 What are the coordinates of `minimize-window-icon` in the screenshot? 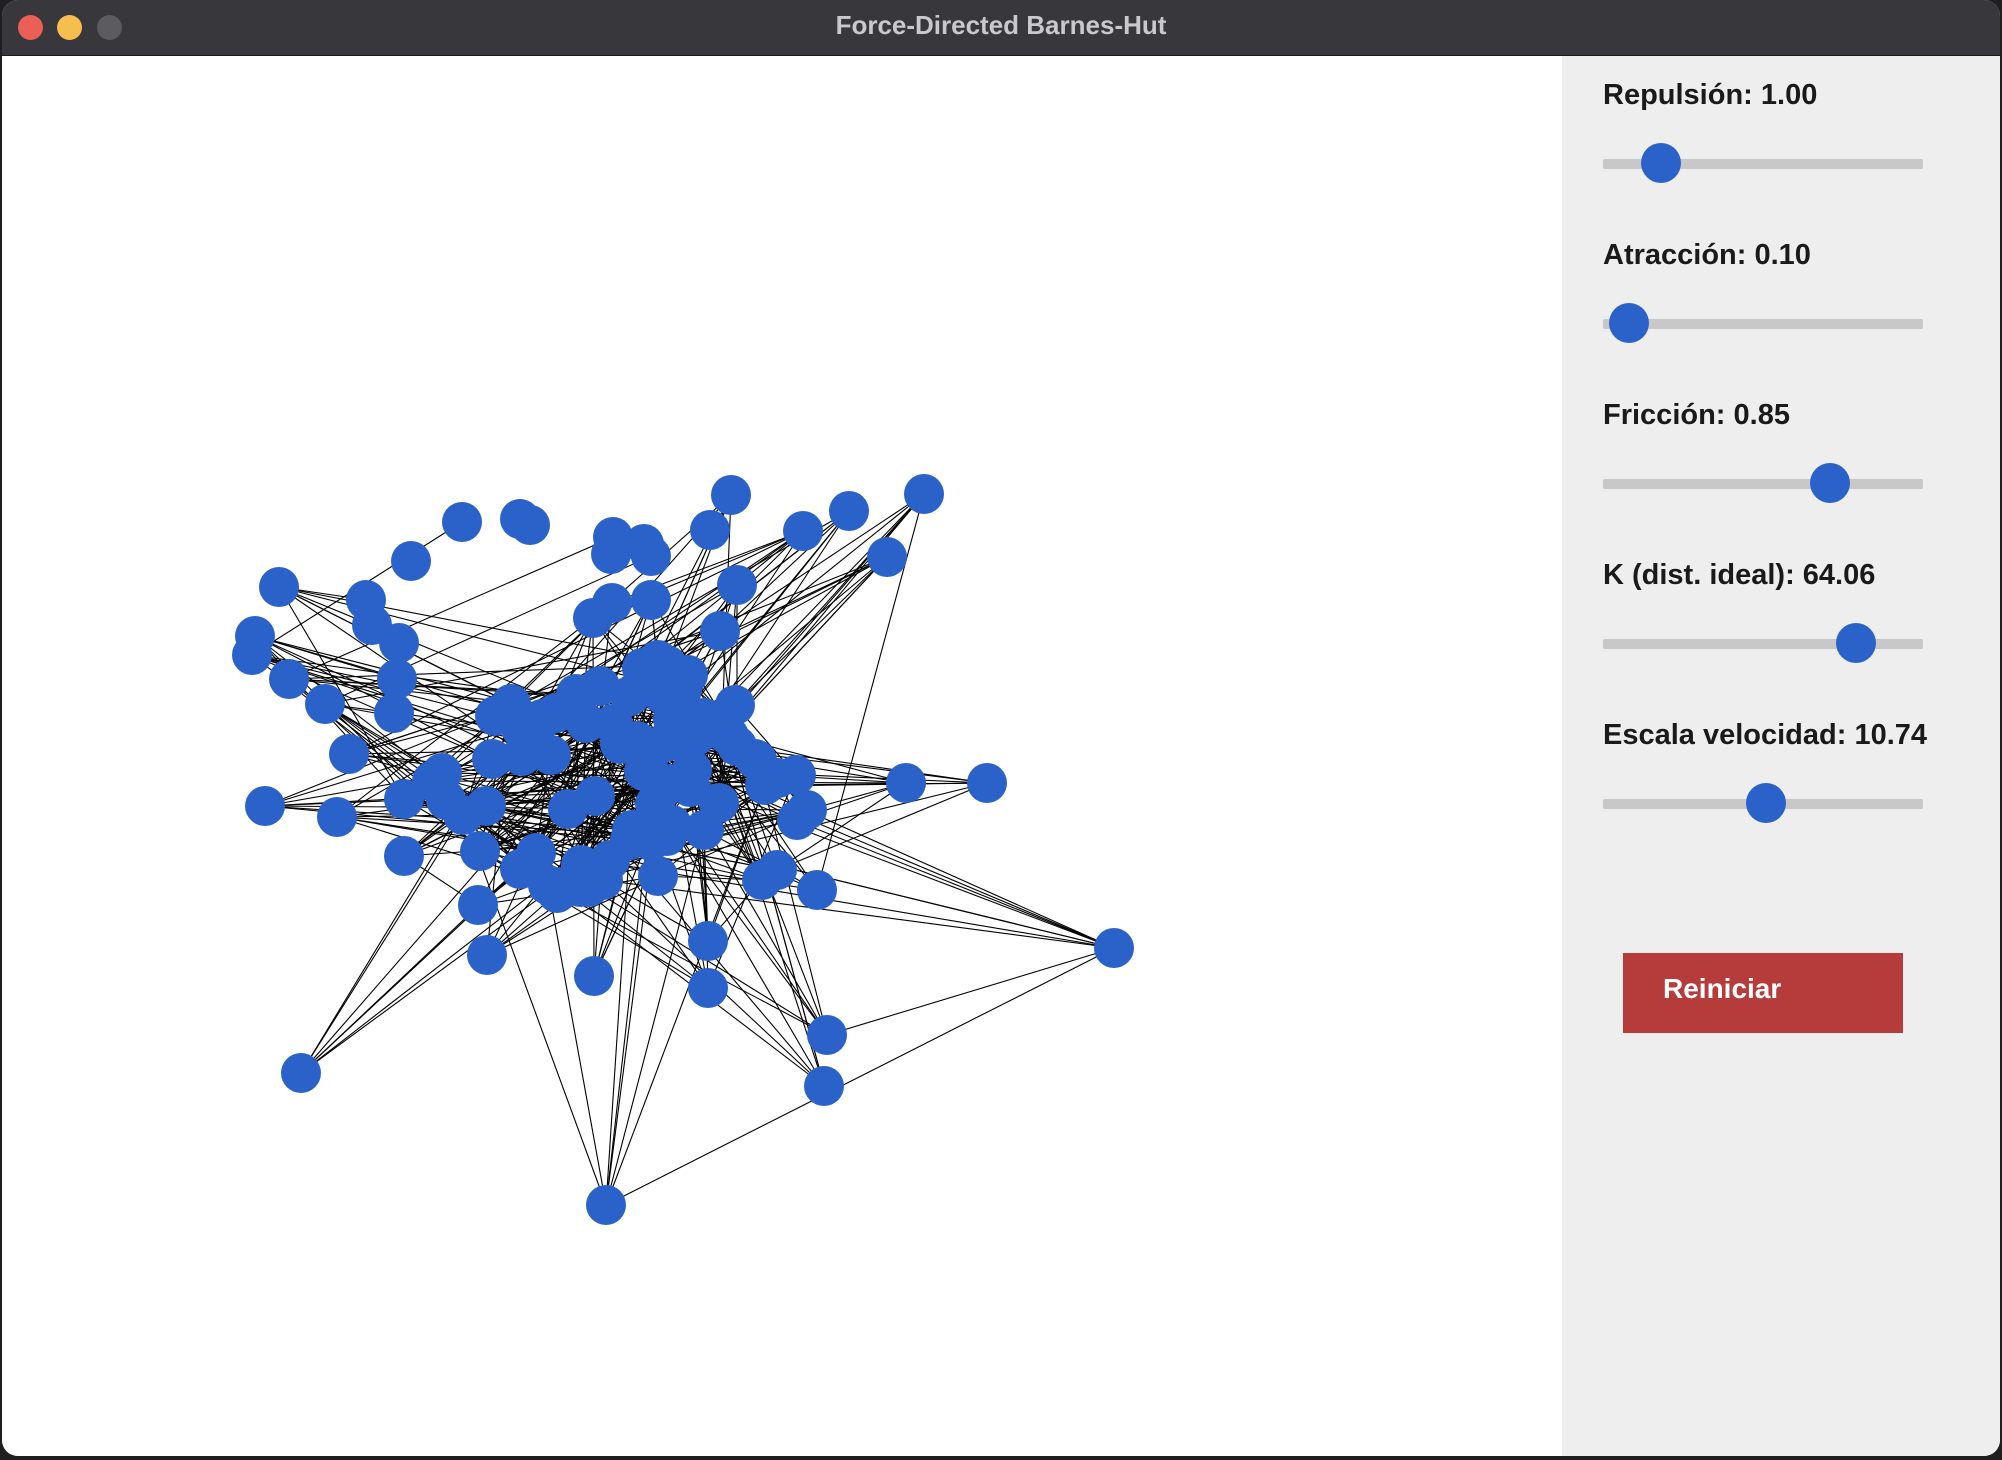 It's located at (69, 27).